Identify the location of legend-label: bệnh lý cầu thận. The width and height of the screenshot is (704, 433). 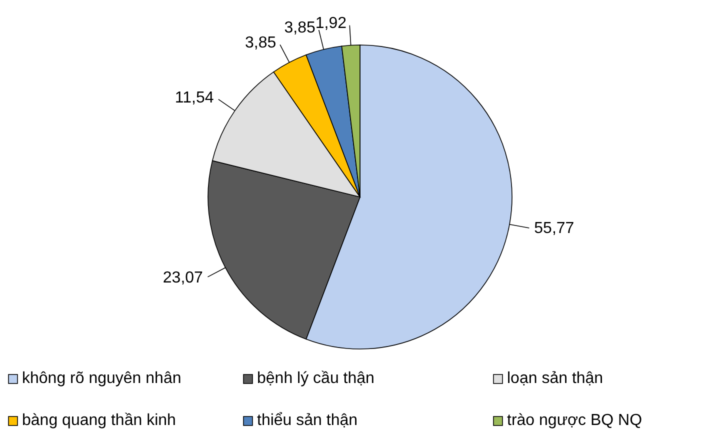
(315, 379).